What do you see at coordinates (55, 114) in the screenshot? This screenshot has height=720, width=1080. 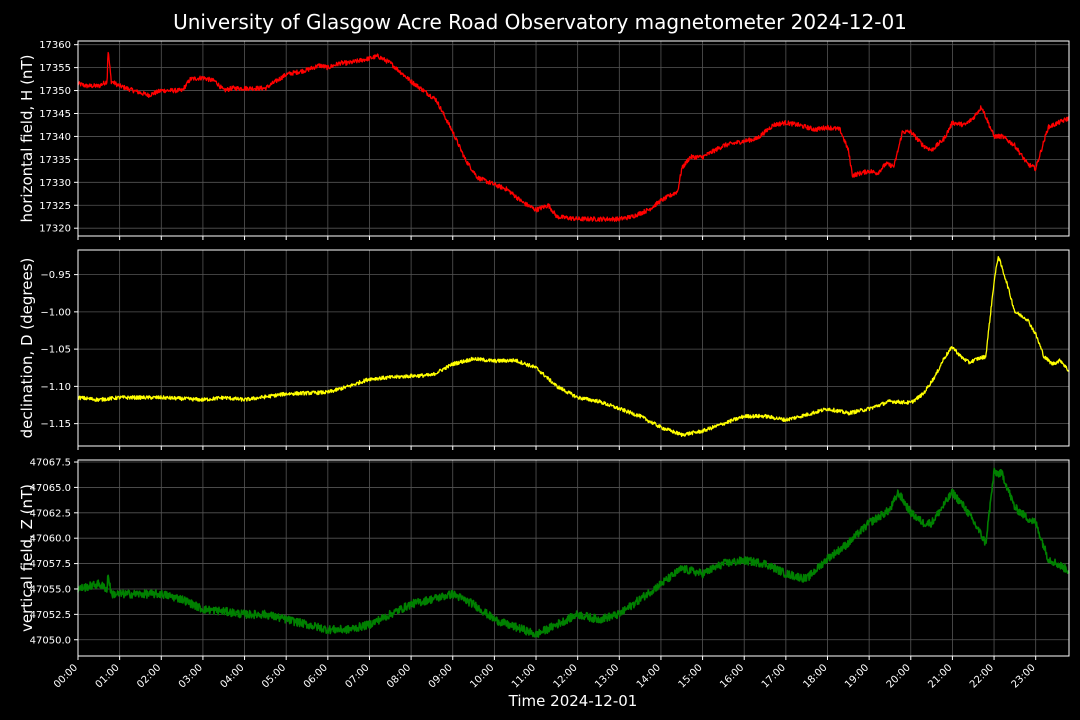 I see `y-tick-label: 17345` at bounding box center [55, 114].